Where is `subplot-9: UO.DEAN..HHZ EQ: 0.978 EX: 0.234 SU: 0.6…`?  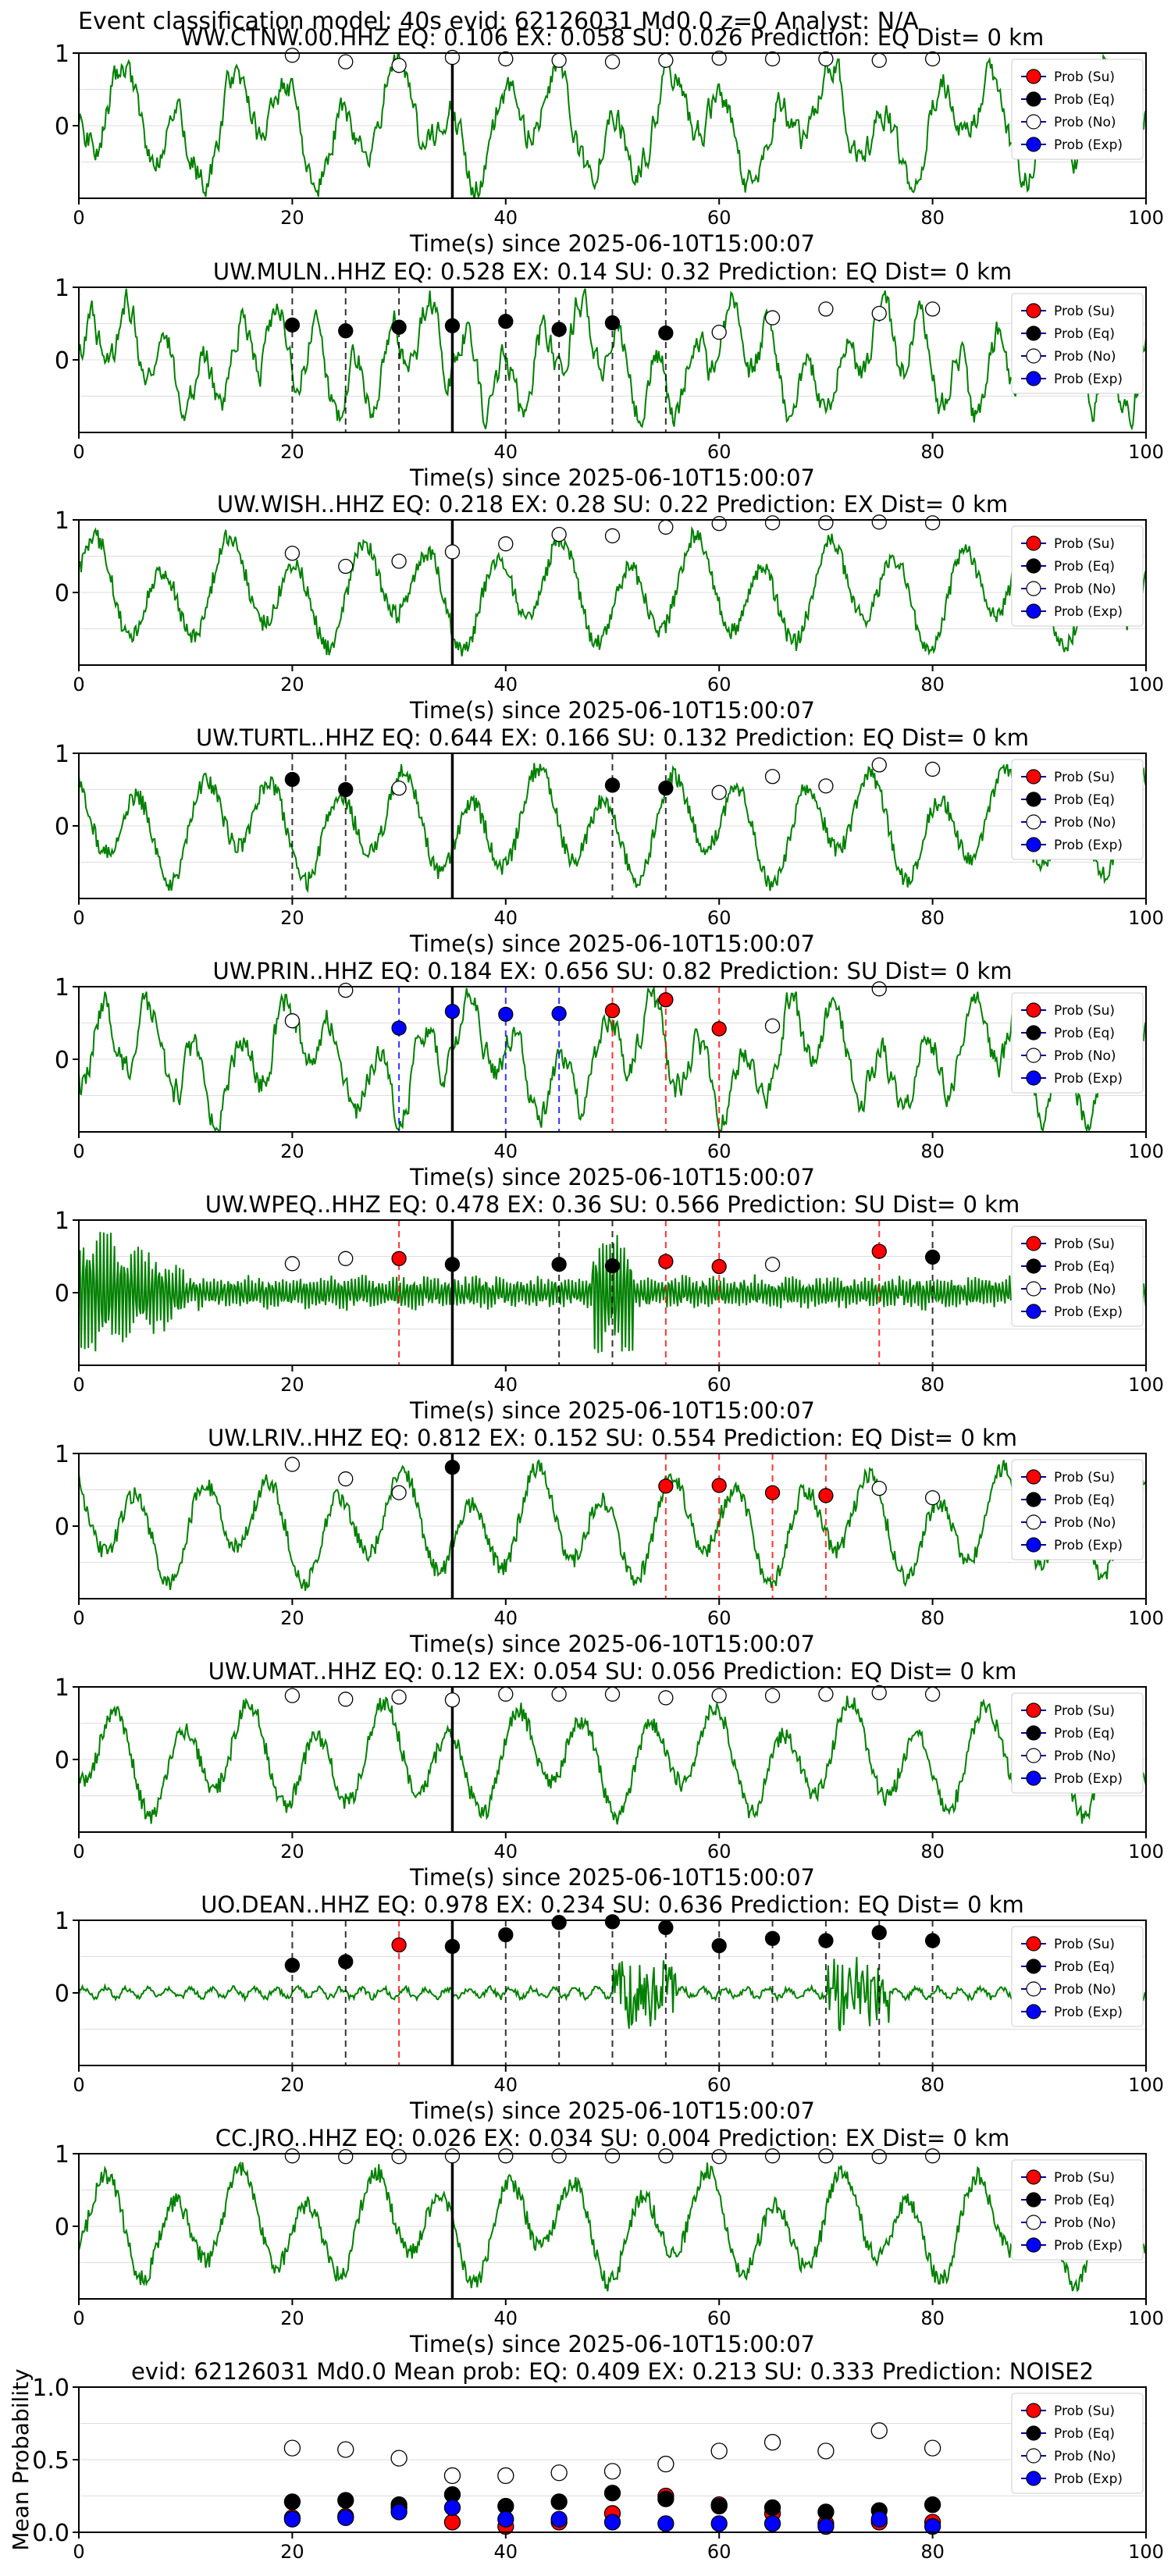
subplot-9: UO.DEAN..HHZ EQ: 0.978 EX: 0.234 SU: 0.6… is located at coordinates (609, 2007).